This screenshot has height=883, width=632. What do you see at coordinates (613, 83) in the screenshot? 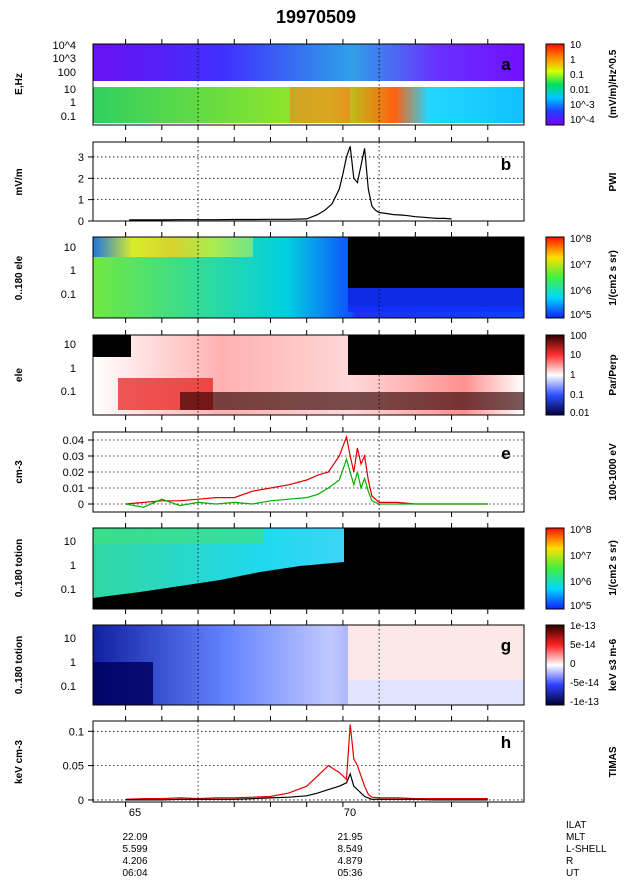
I see `panel-a-cbar-label: (mV/m)/Hz^0.5` at bounding box center [613, 83].